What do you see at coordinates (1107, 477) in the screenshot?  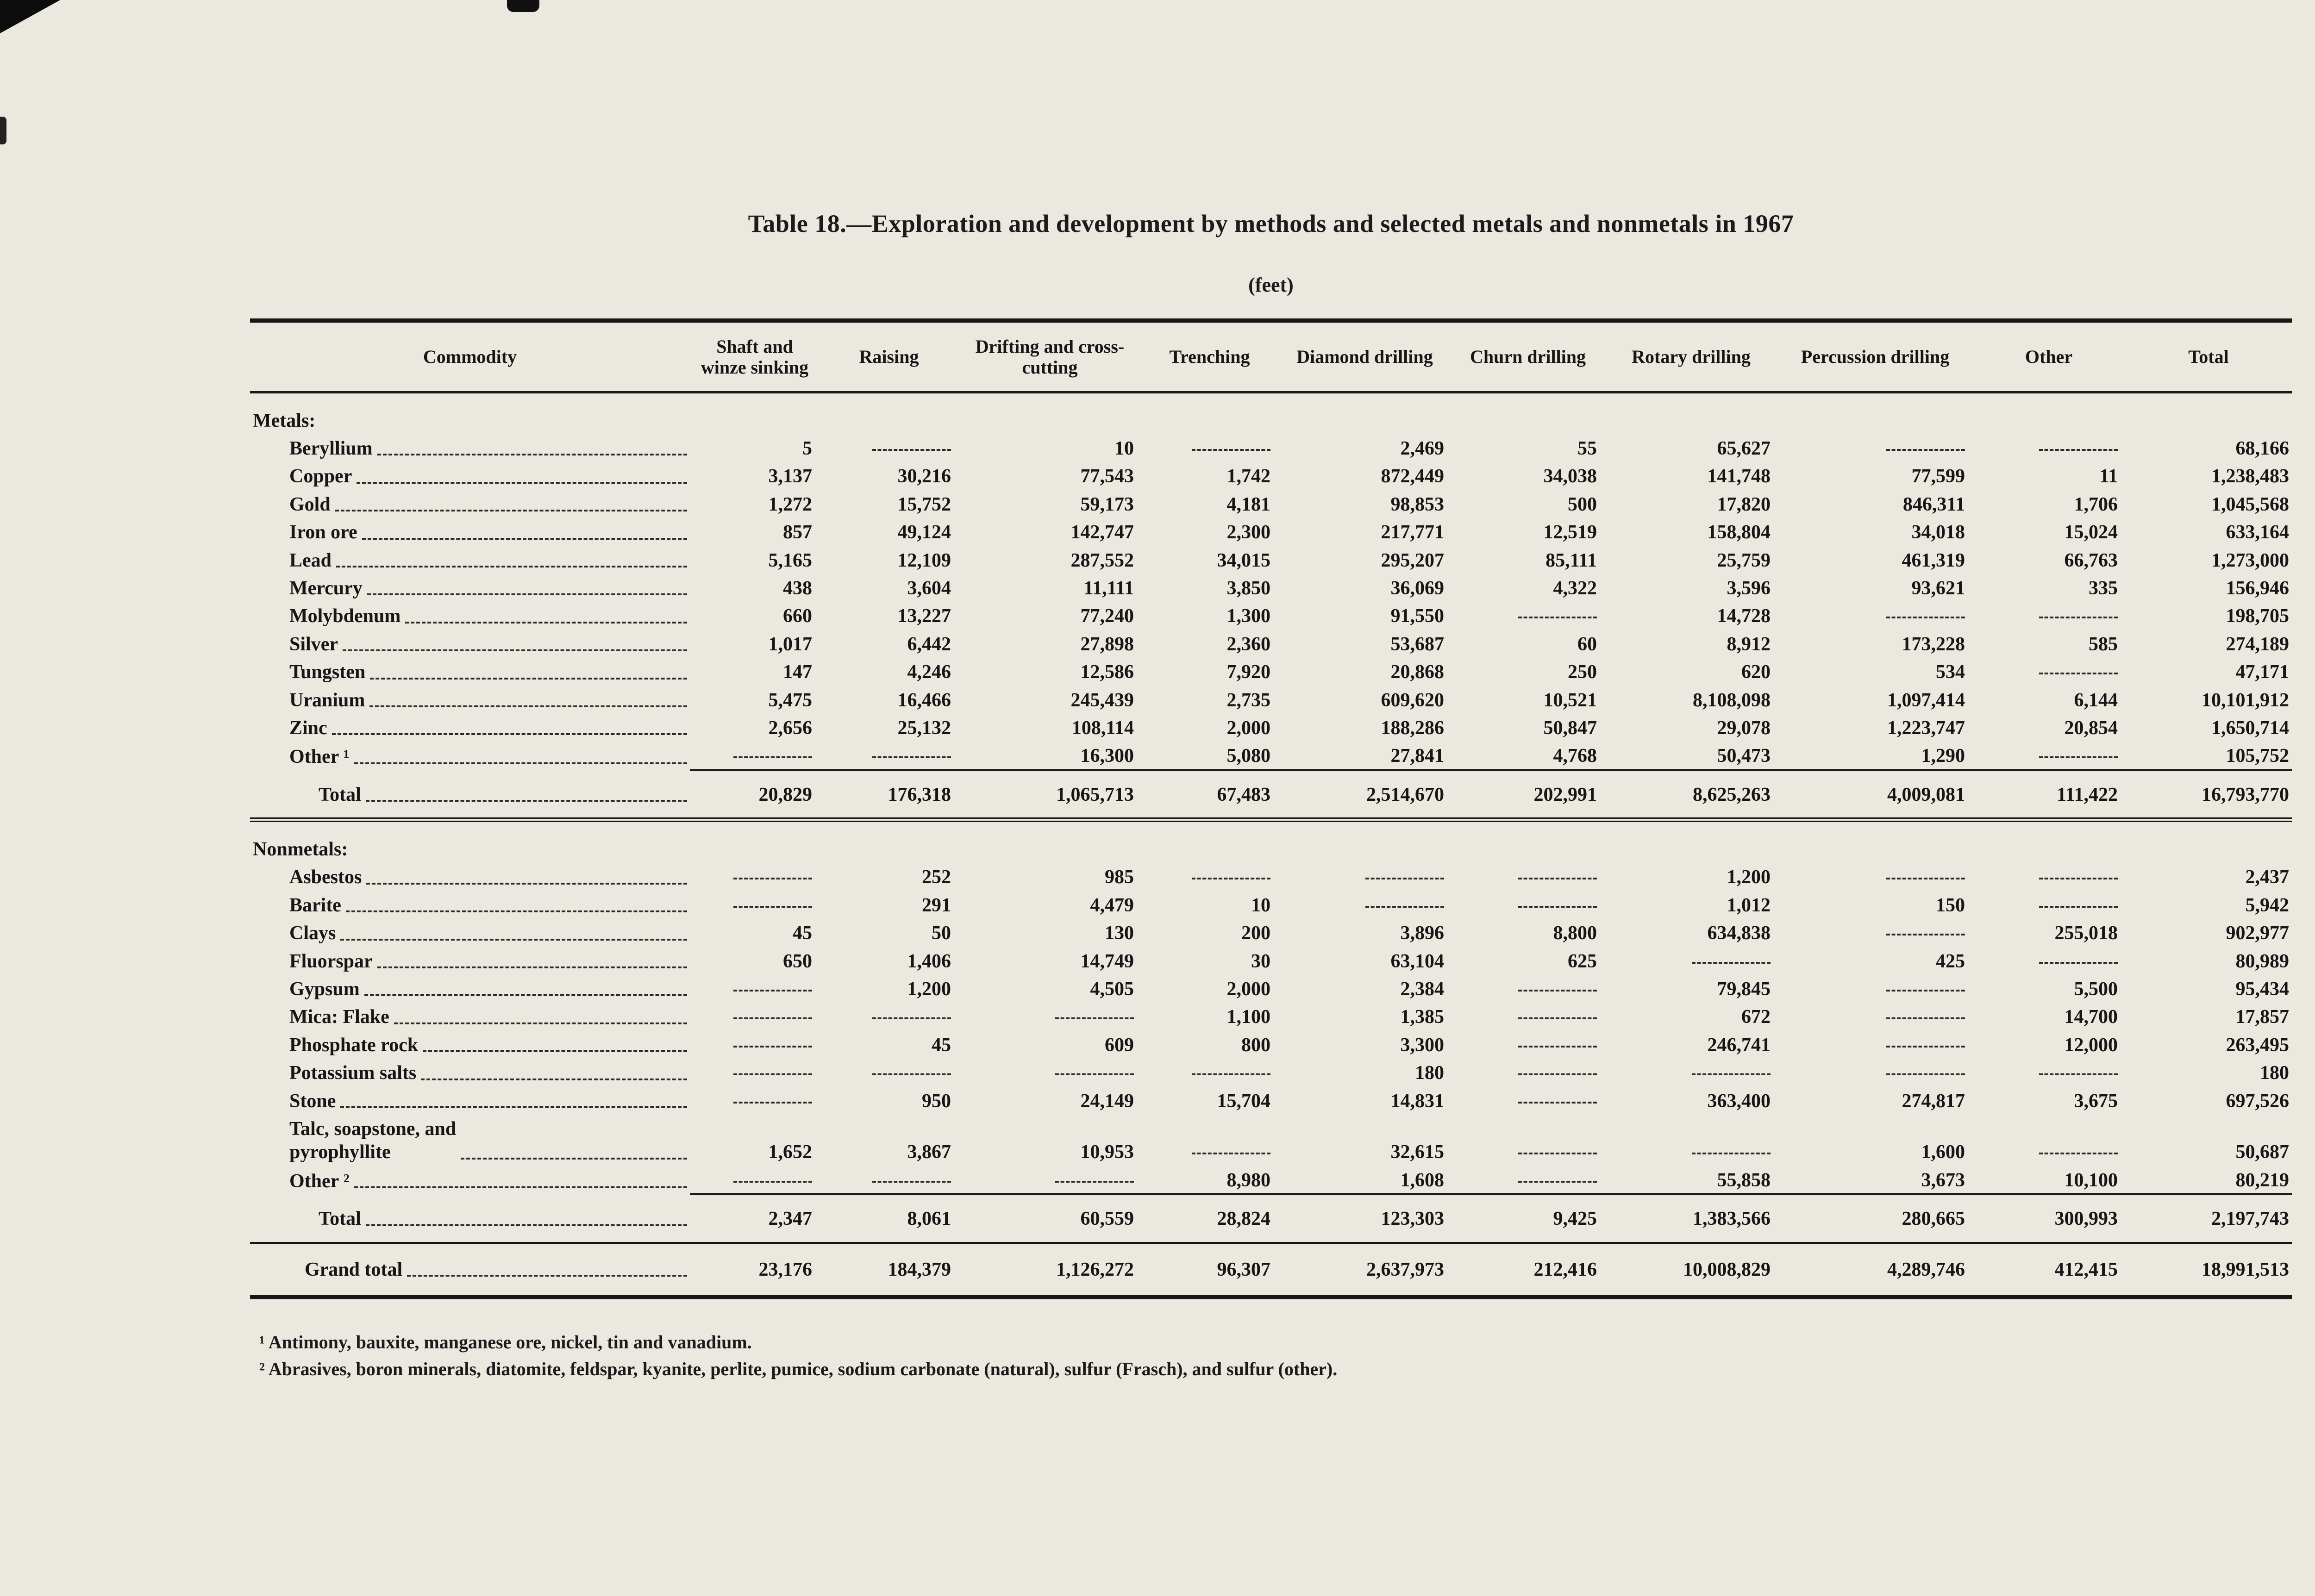 I see `value-cell: 77,543` at bounding box center [1107, 477].